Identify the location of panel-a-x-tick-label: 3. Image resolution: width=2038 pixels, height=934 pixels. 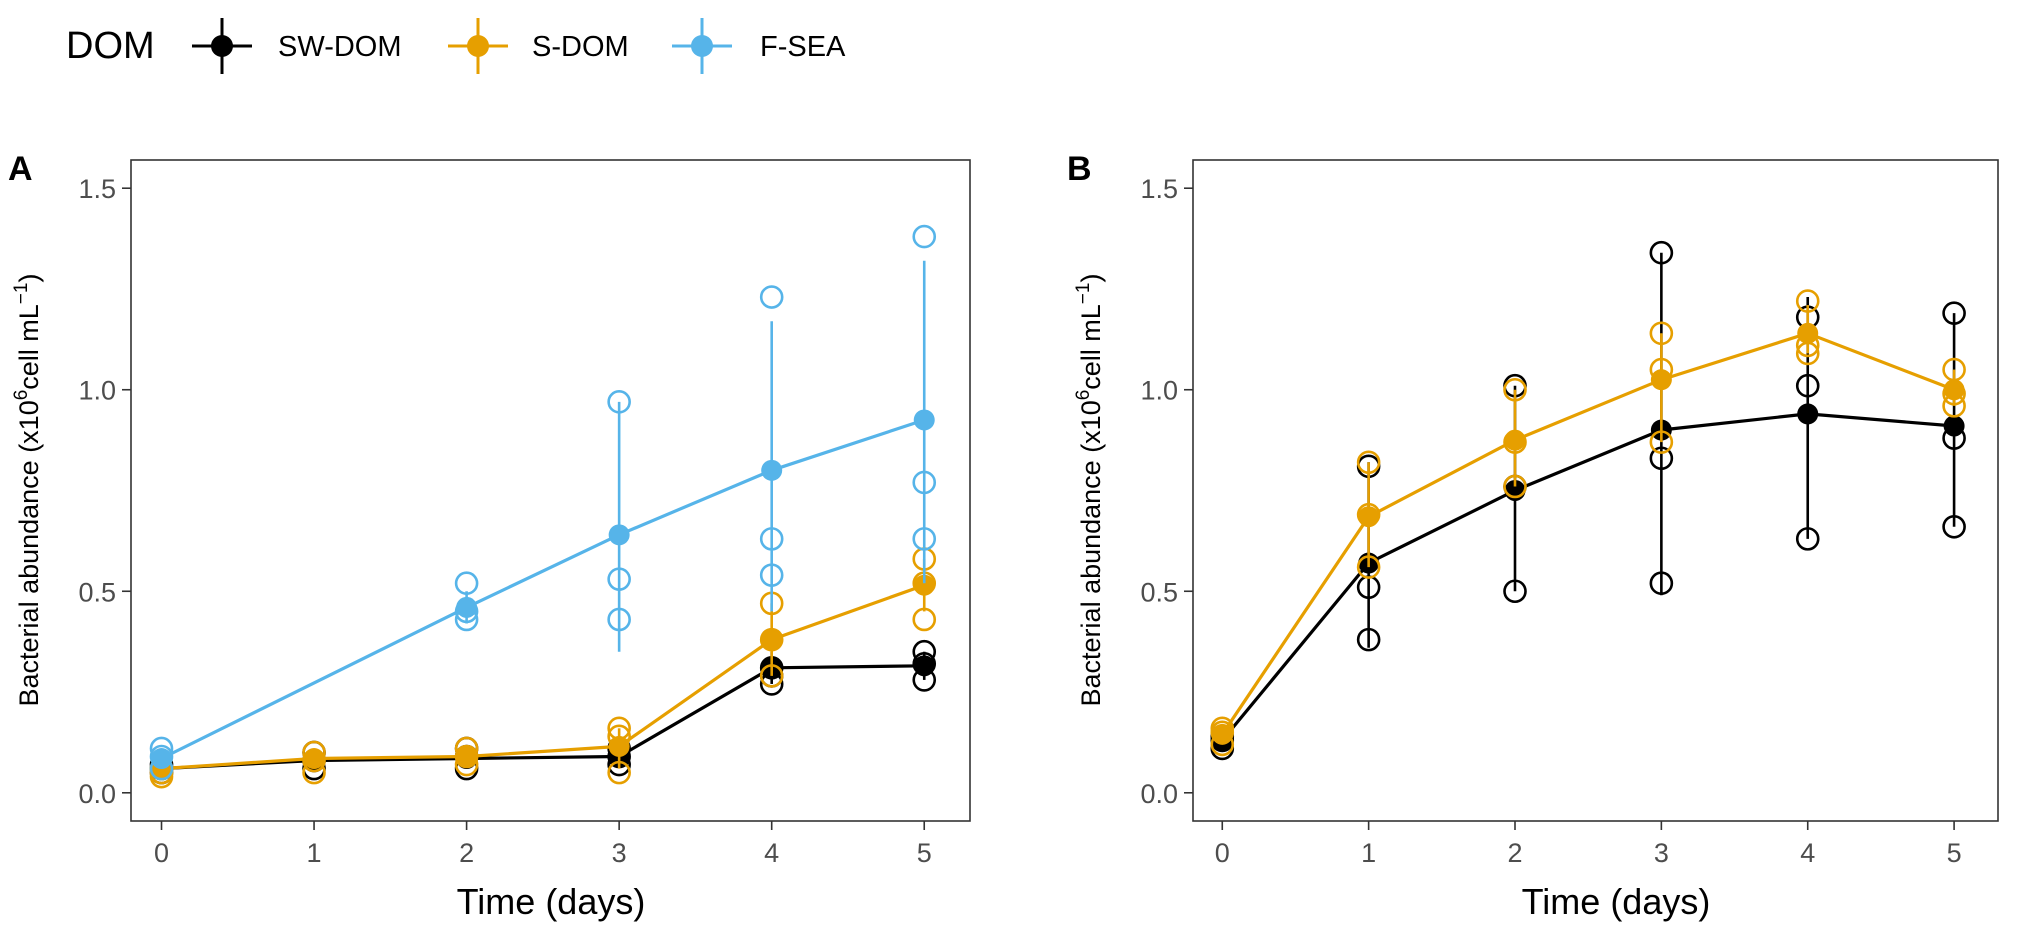
(619, 853).